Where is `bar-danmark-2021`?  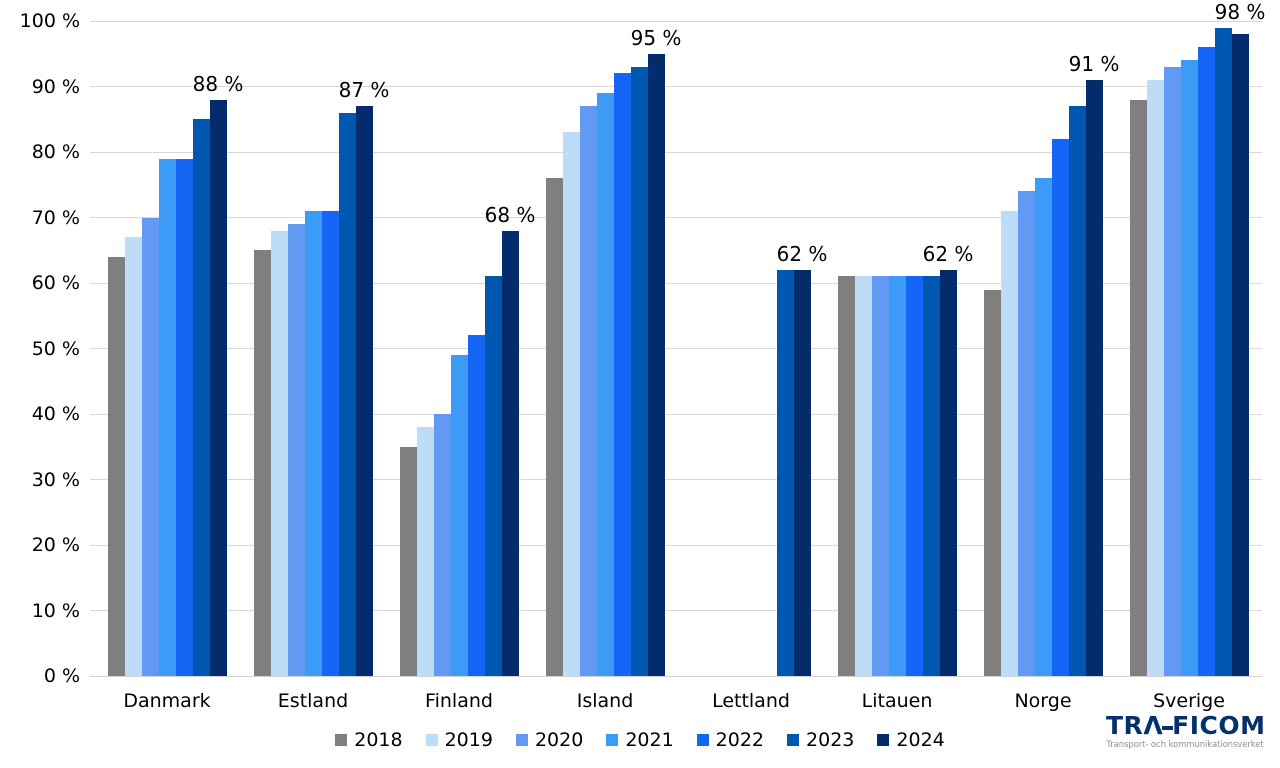 bar-danmark-2021 is located at coordinates (167, 417).